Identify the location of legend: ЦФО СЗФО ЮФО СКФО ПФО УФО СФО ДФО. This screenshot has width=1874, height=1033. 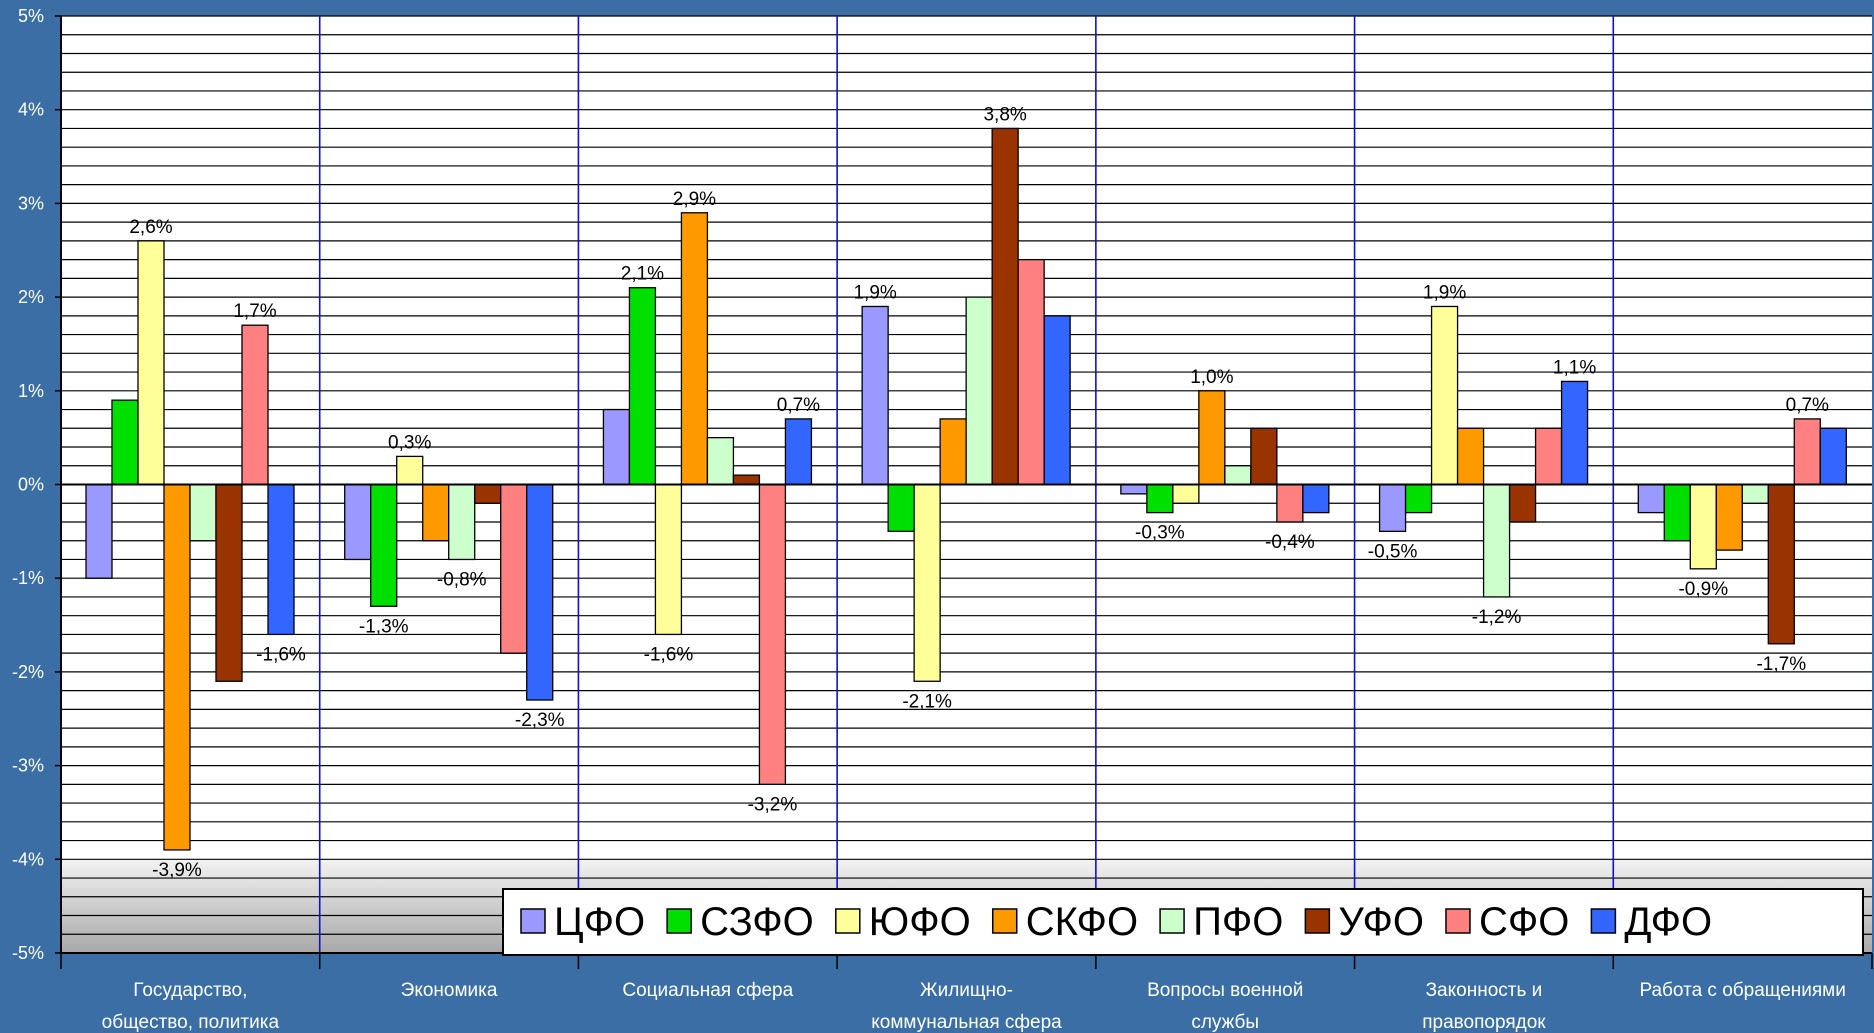
(1183, 922).